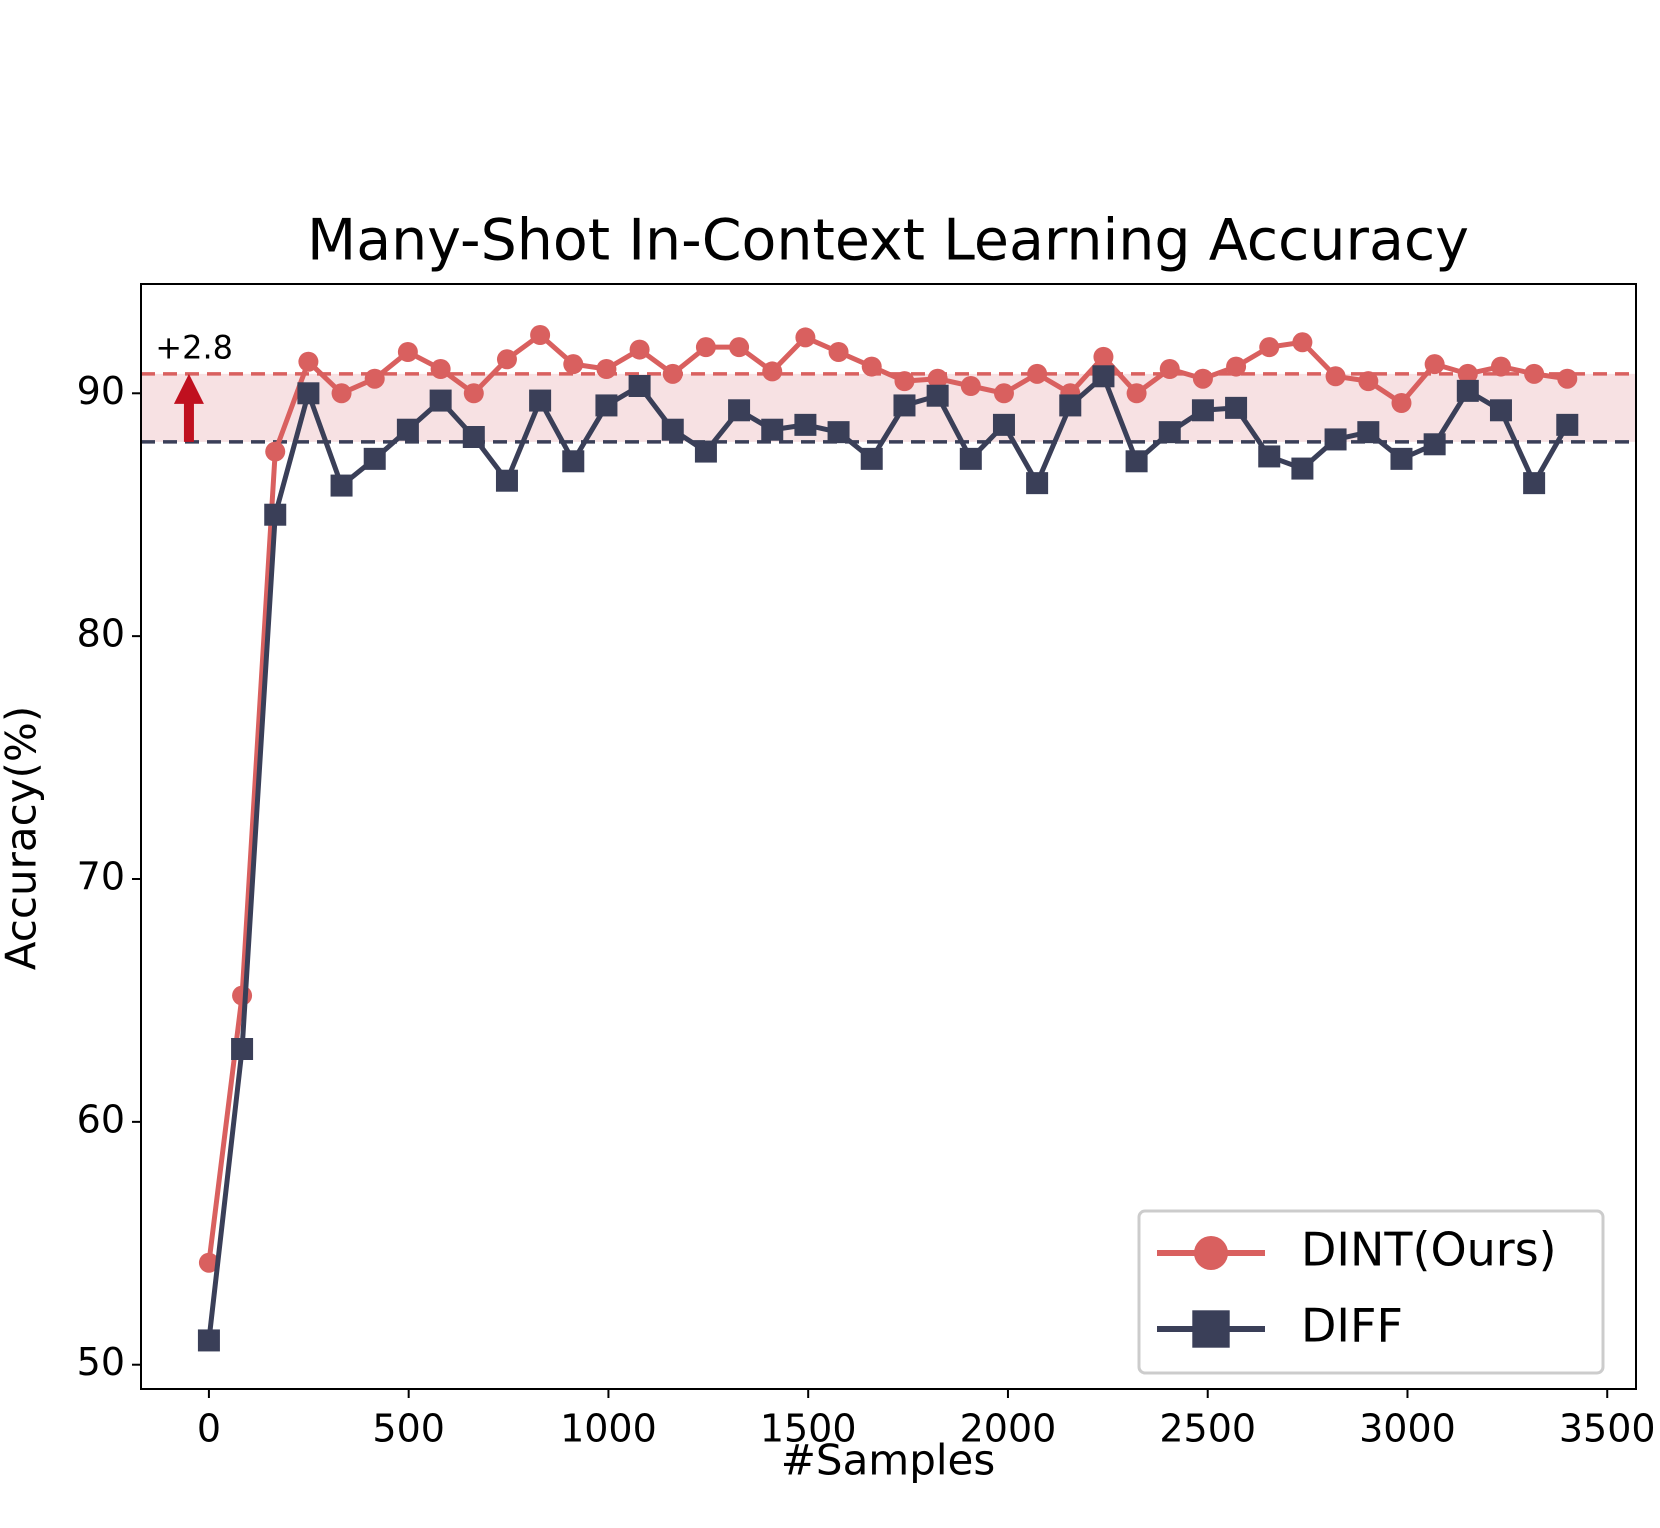 Image resolution: width=1660 pixels, height=1528 pixels. What do you see at coordinates (194, 348) in the screenshot?
I see `annotation: +2.8` at bounding box center [194, 348].